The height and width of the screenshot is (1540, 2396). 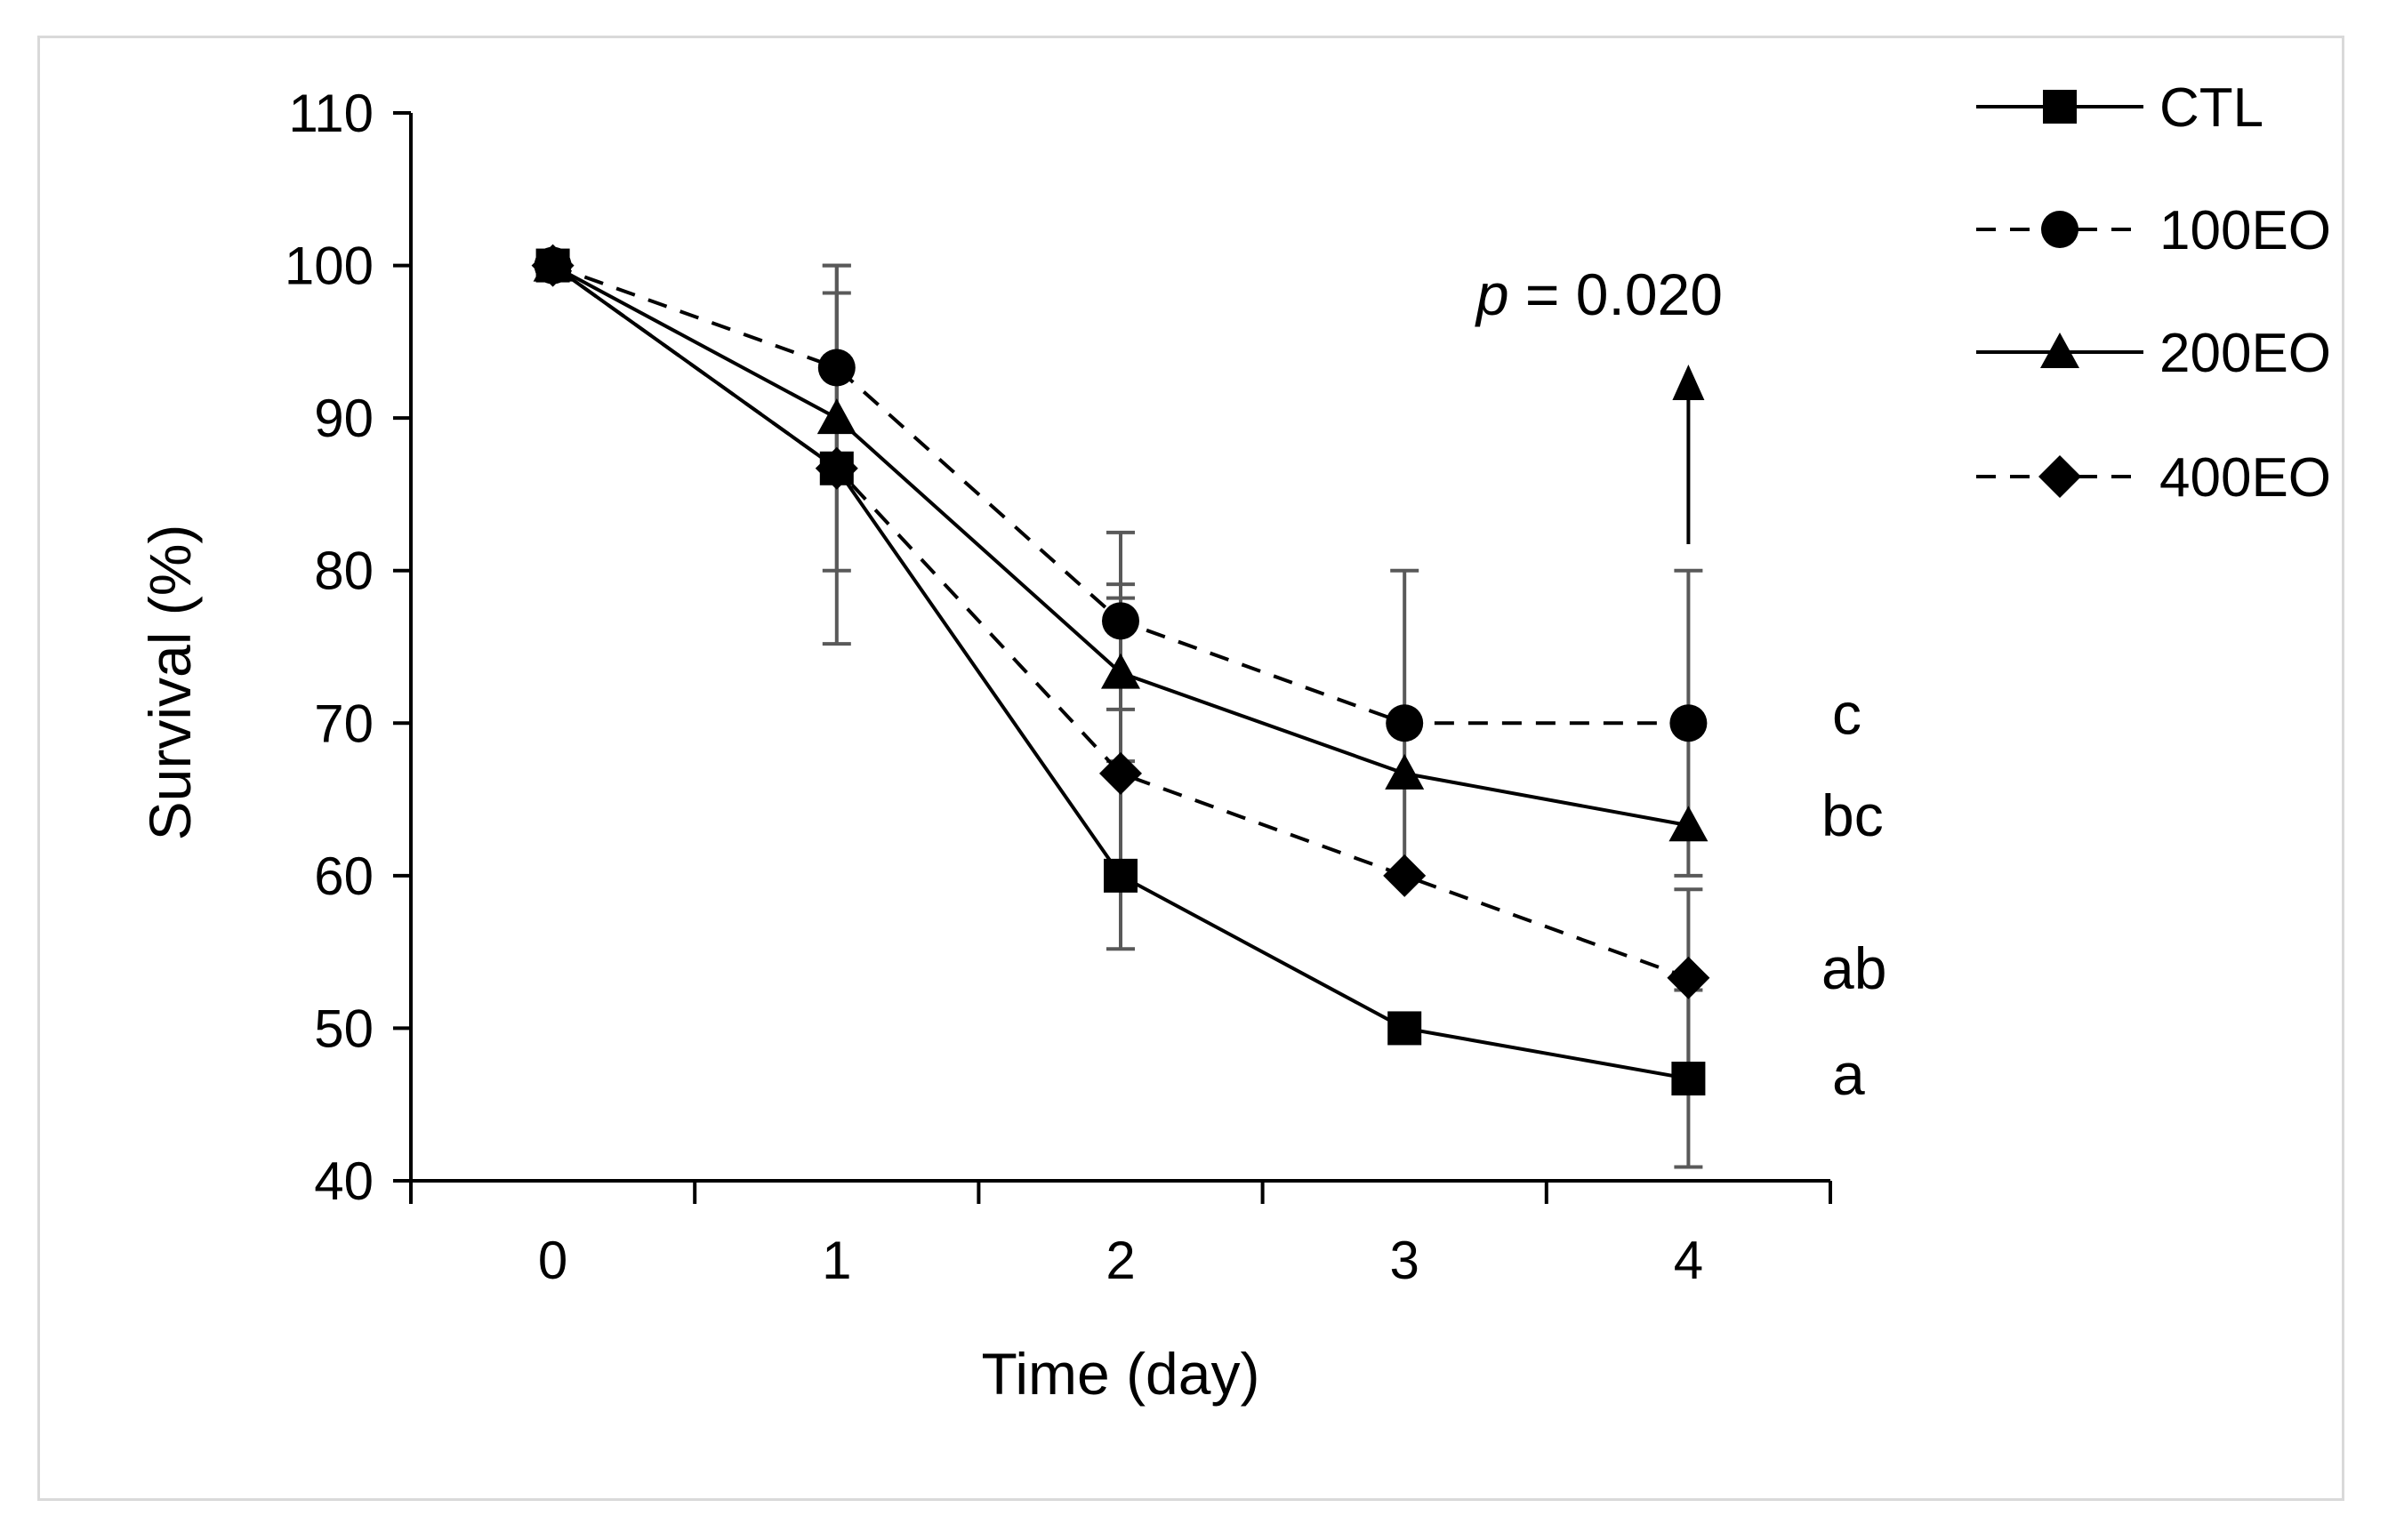 I want to click on y-tick-label: 60, so click(x=344, y=876).